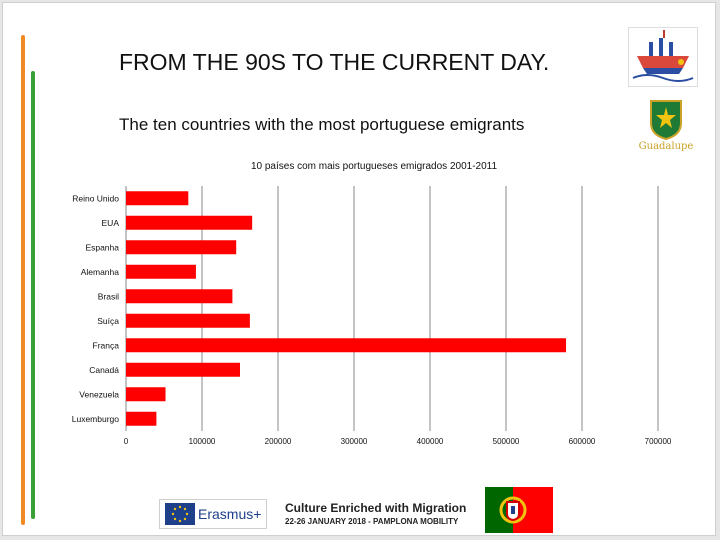 This screenshot has width=720, height=540. What do you see at coordinates (519, 510) in the screenshot?
I see `portugal-flag-icon` at bounding box center [519, 510].